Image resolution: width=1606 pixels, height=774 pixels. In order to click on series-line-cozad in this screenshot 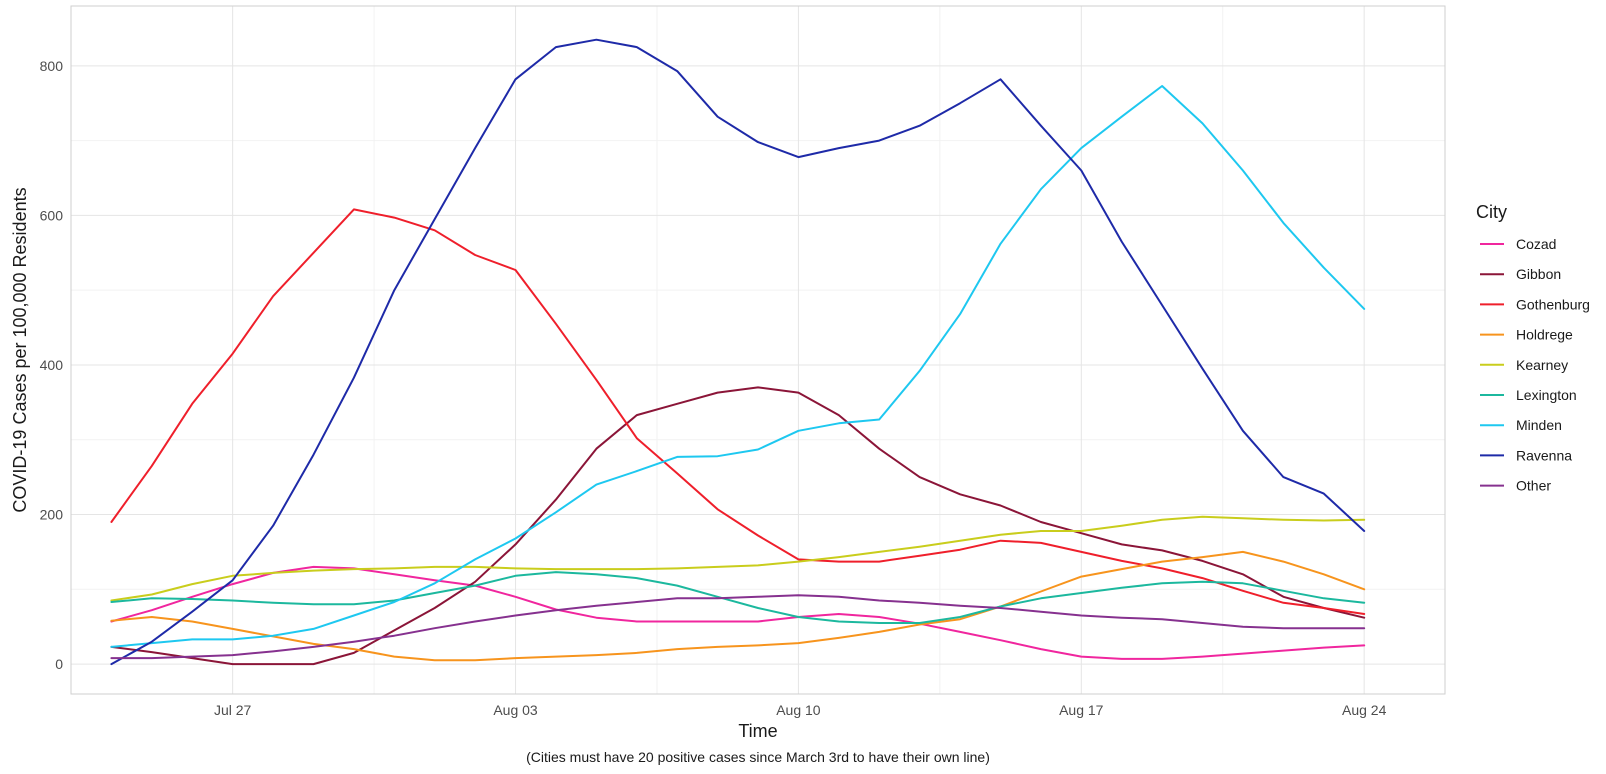, I will do `click(738, 612)`.